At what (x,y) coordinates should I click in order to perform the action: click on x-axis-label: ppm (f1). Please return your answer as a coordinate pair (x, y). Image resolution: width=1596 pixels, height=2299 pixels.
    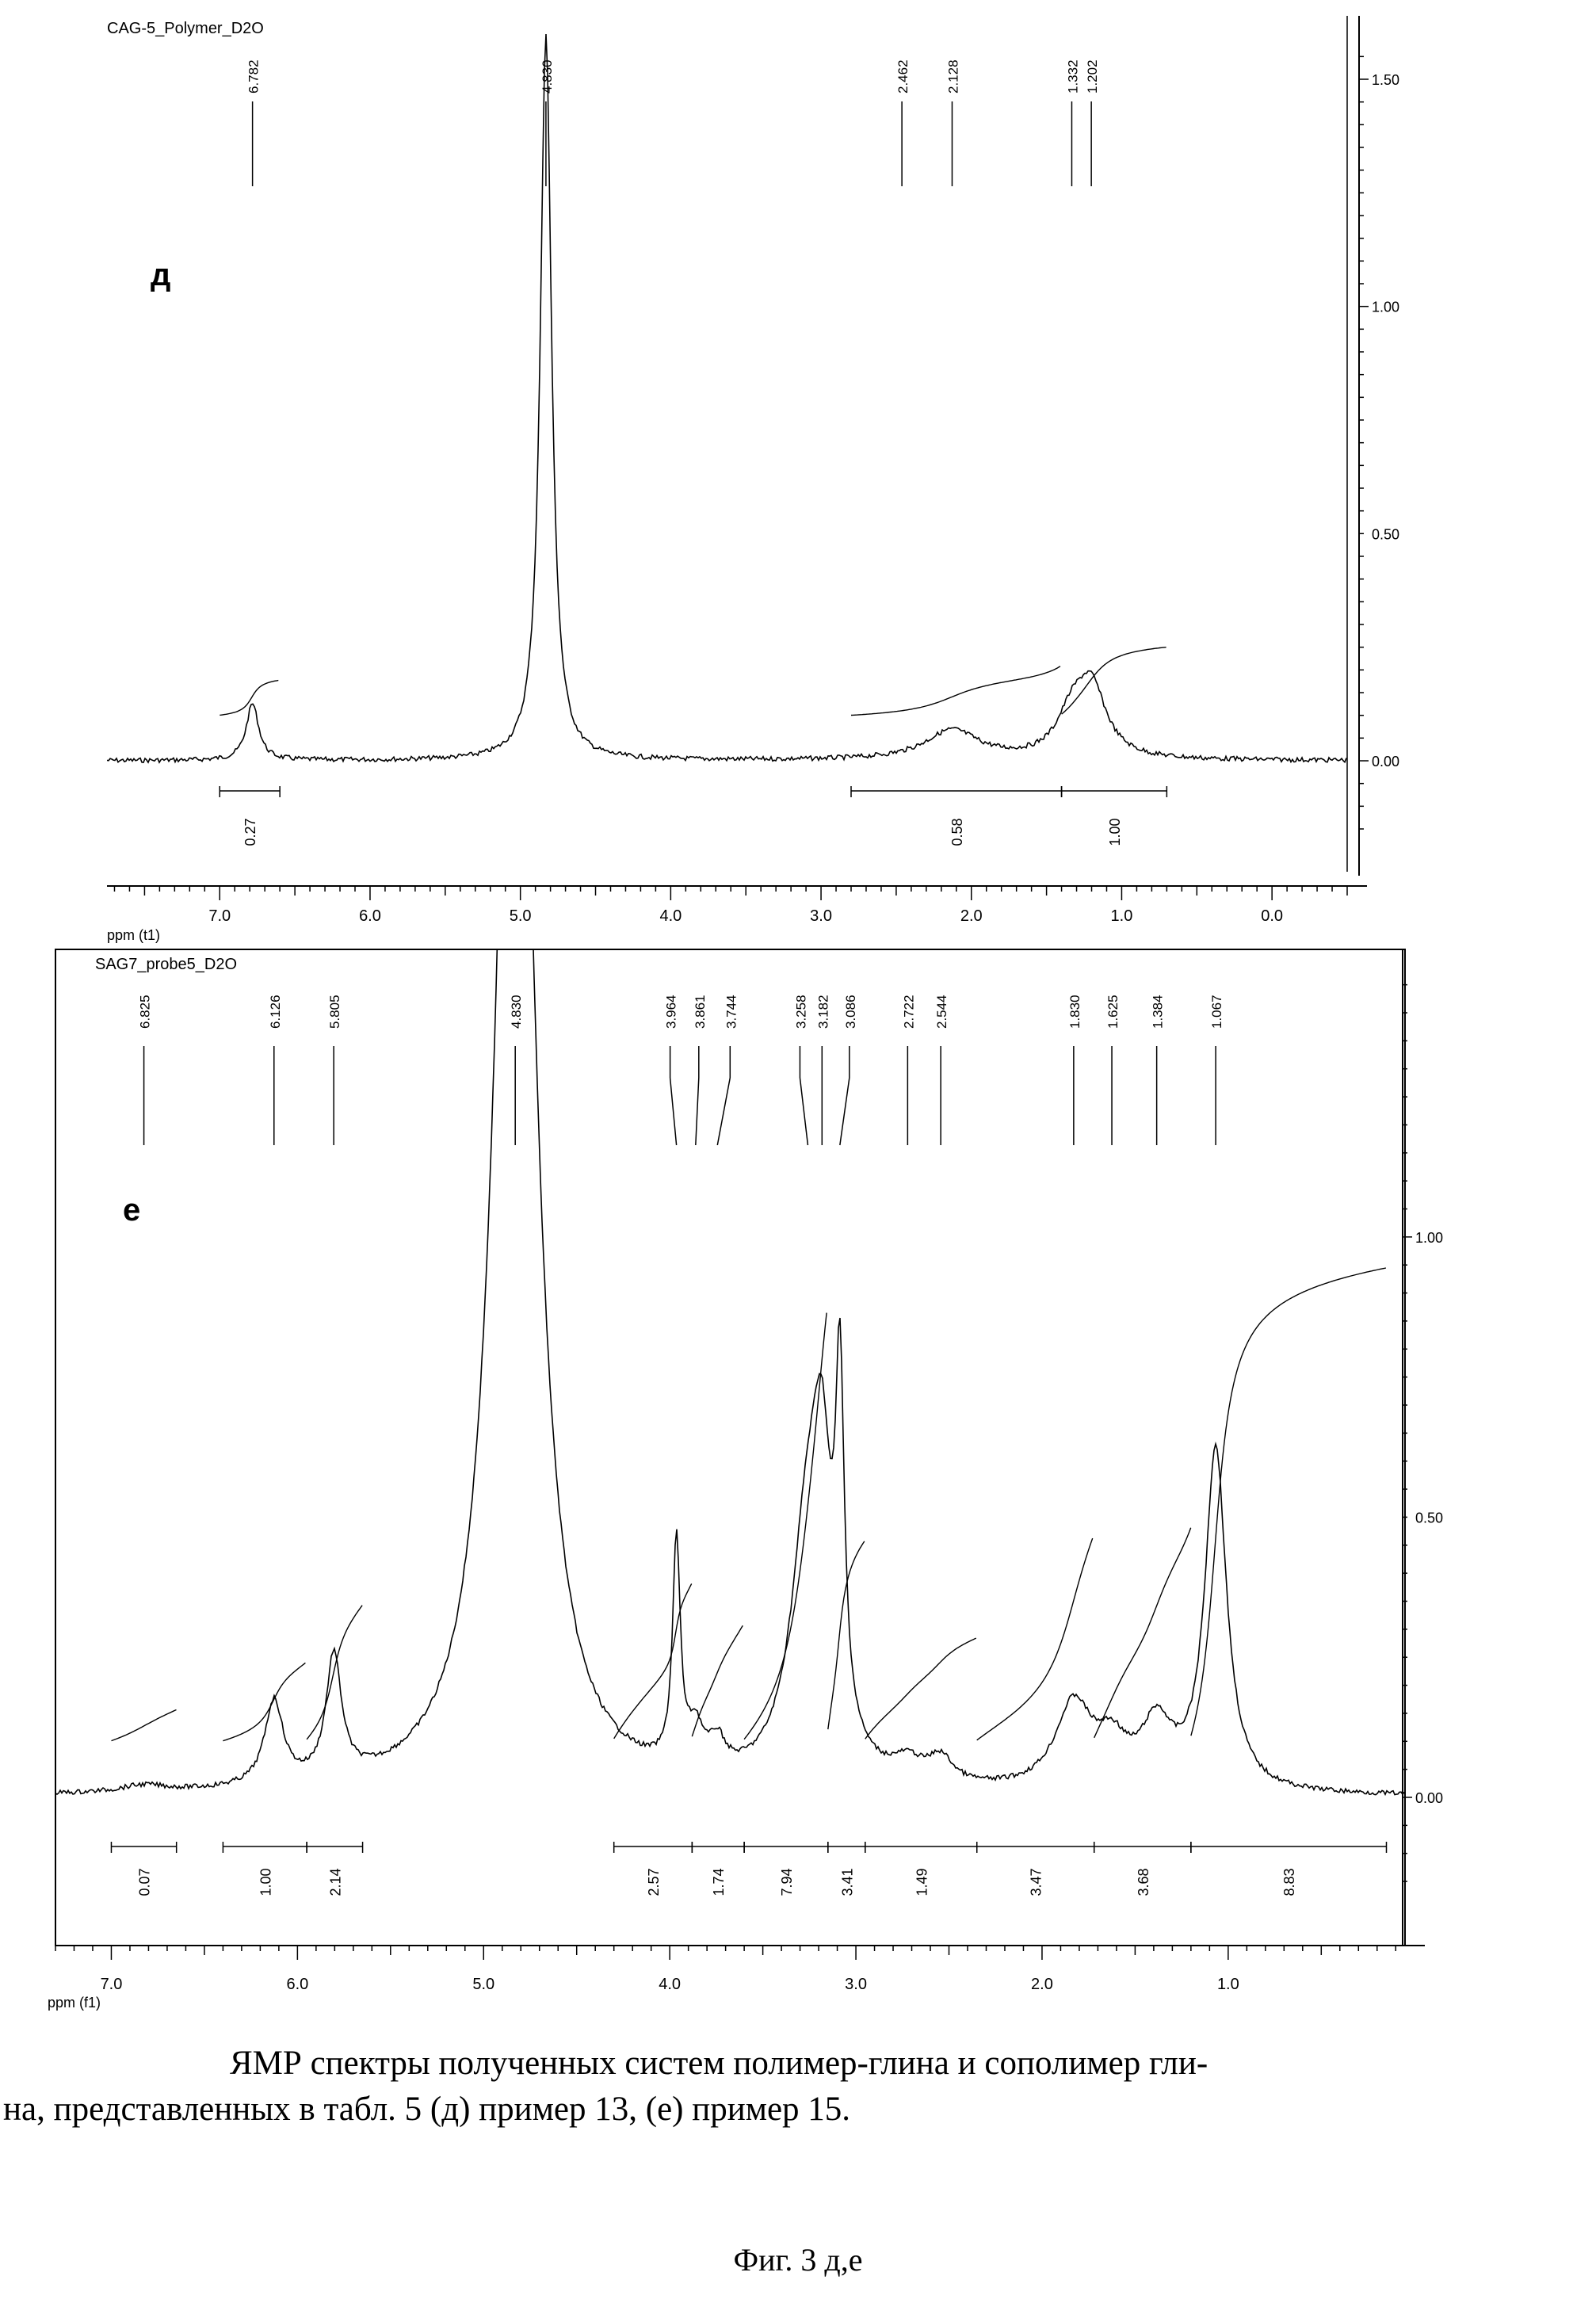
    Looking at the image, I should click on (74, 2003).